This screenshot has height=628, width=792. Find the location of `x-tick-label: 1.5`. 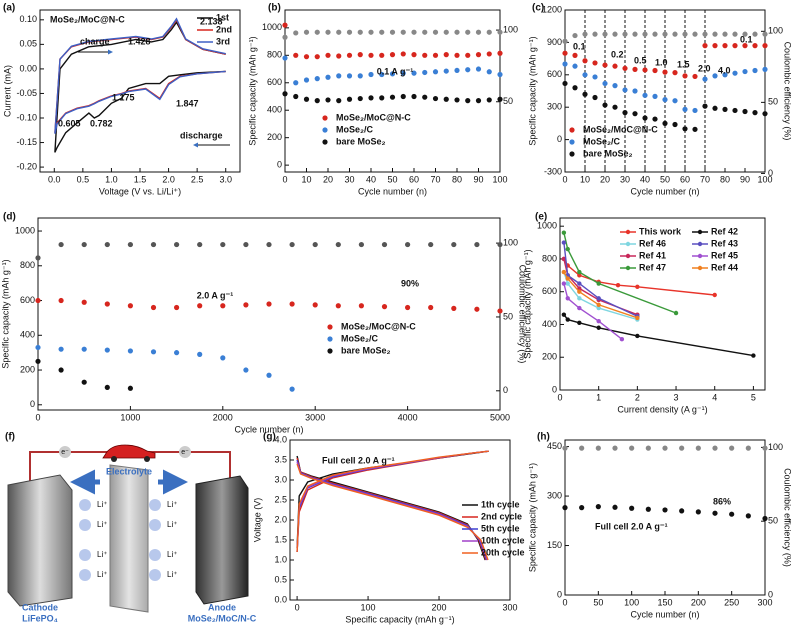

x-tick-label: 1.5 is located at coordinates (140, 179).